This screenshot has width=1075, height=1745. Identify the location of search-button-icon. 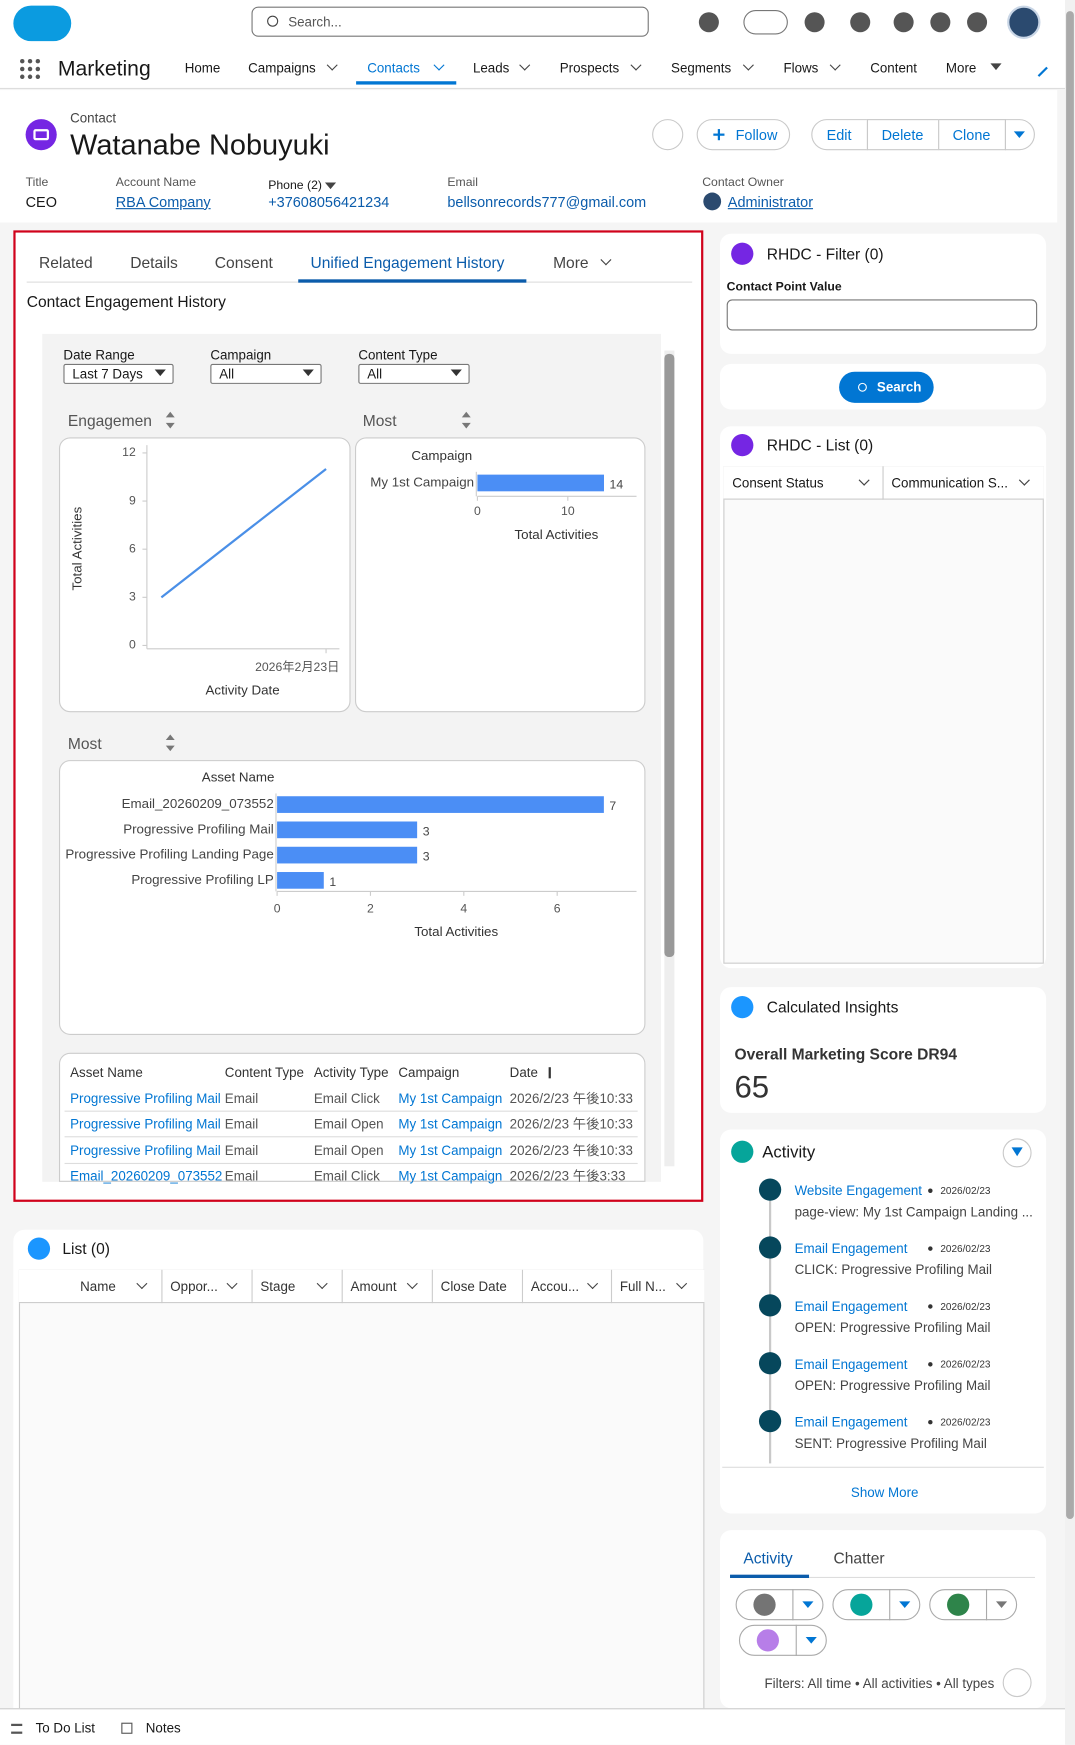
(862, 387).